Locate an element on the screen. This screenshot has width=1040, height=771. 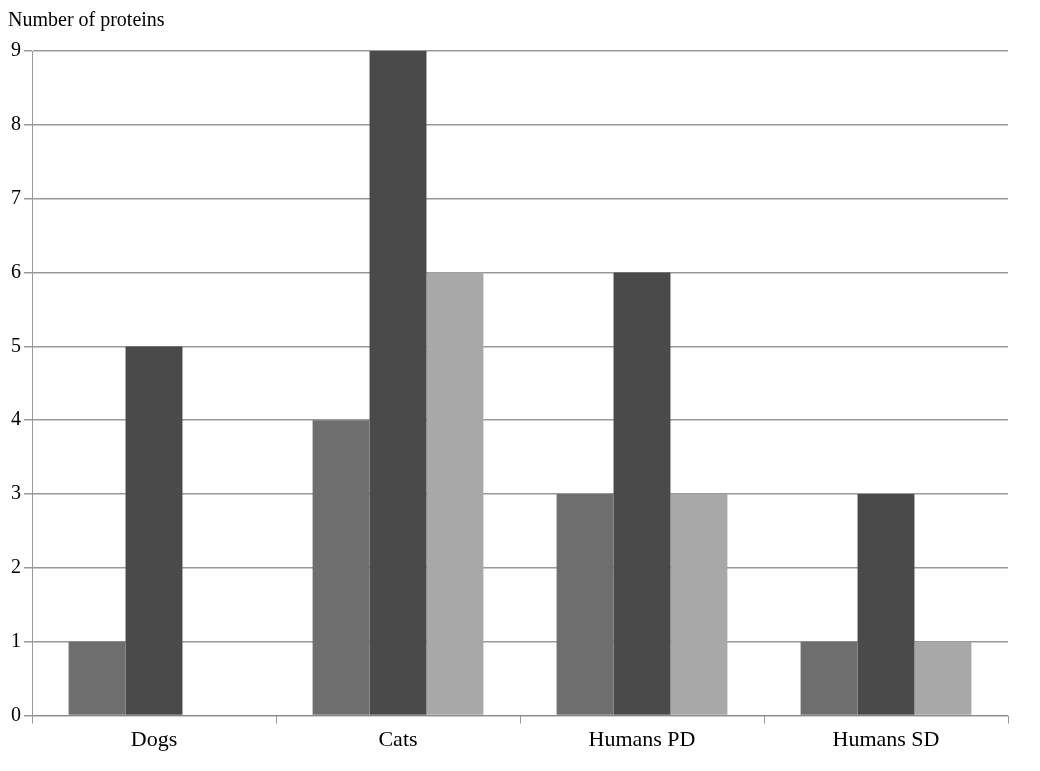
y-tick-label: 3 is located at coordinates (16, 492).